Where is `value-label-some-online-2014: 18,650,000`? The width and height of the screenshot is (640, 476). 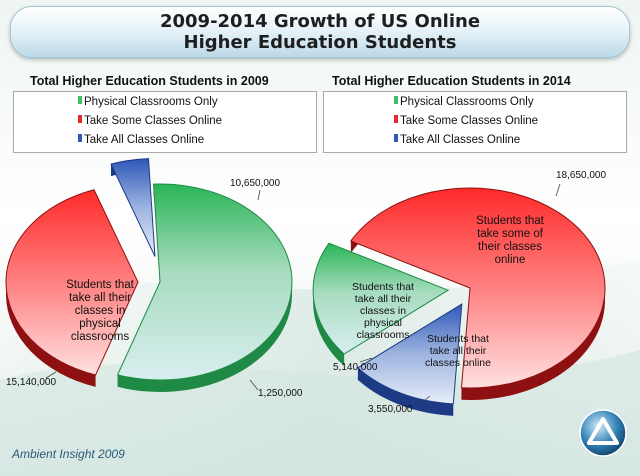 value-label-some-online-2014: 18,650,000 is located at coordinates (581, 175).